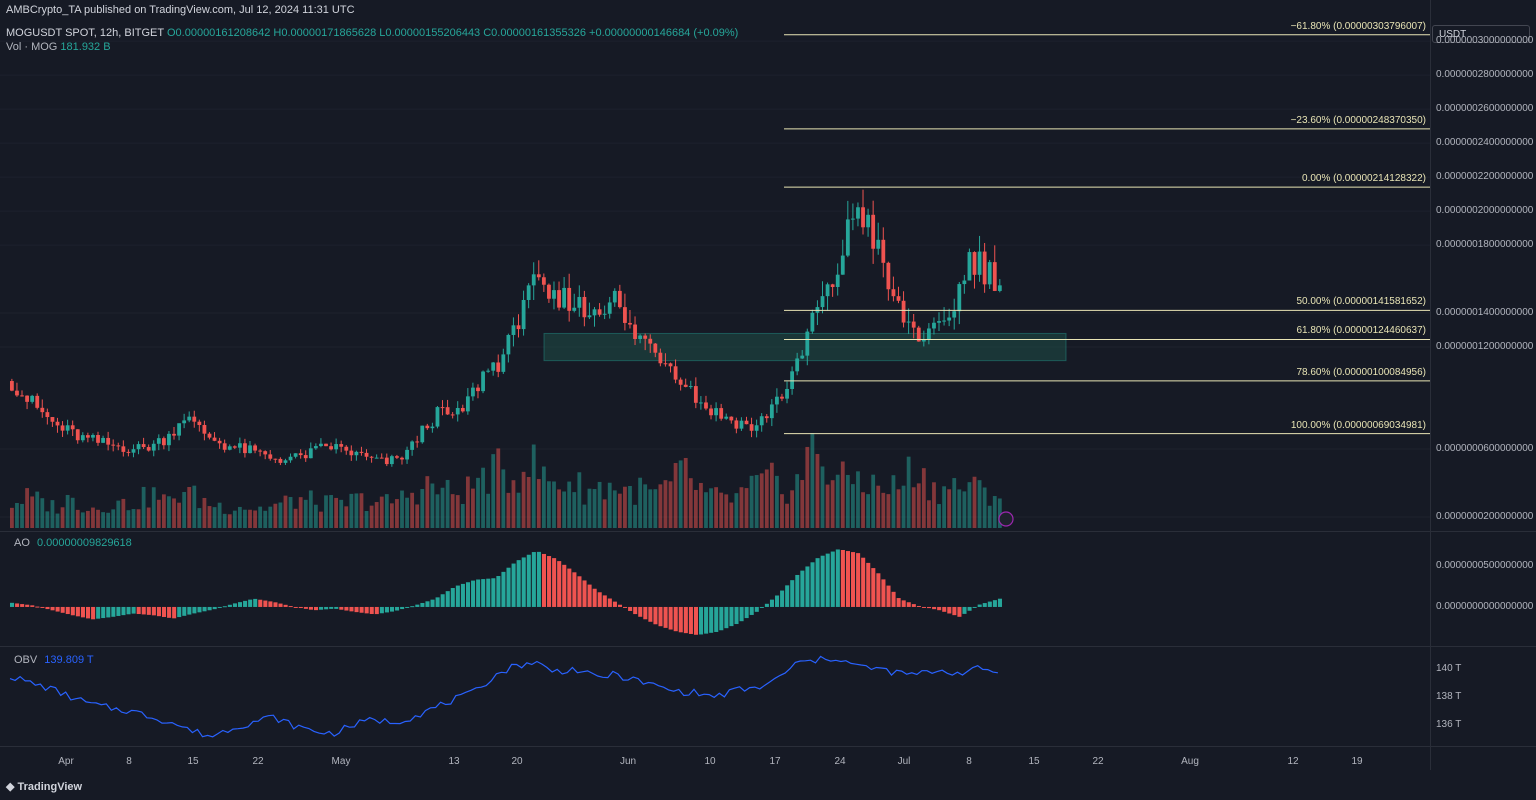  What do you see at coordinates (1358, 26) in the screenshot?
I see `fib-label-0: −61.80% (0.00000303796007)` at bounding box center [1358, 26].